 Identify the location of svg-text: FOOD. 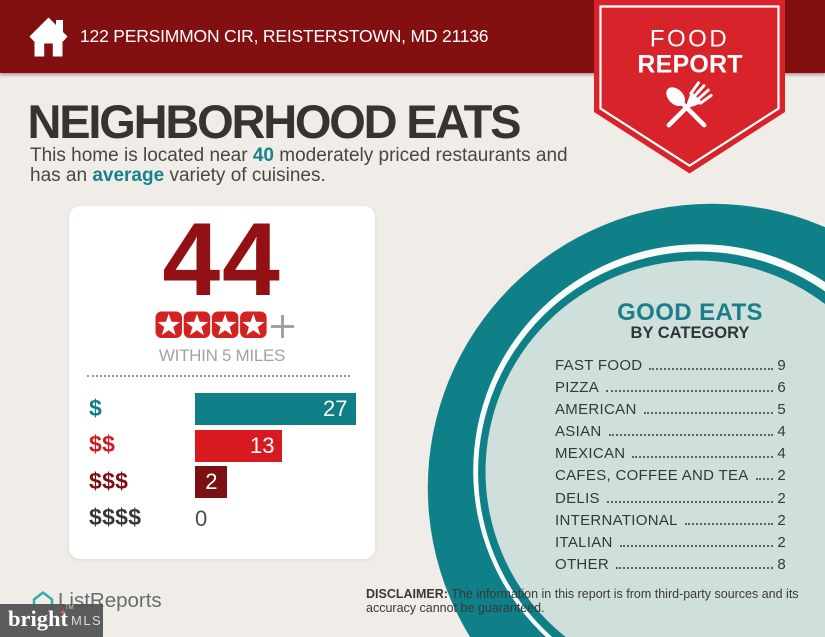
(689, 39).